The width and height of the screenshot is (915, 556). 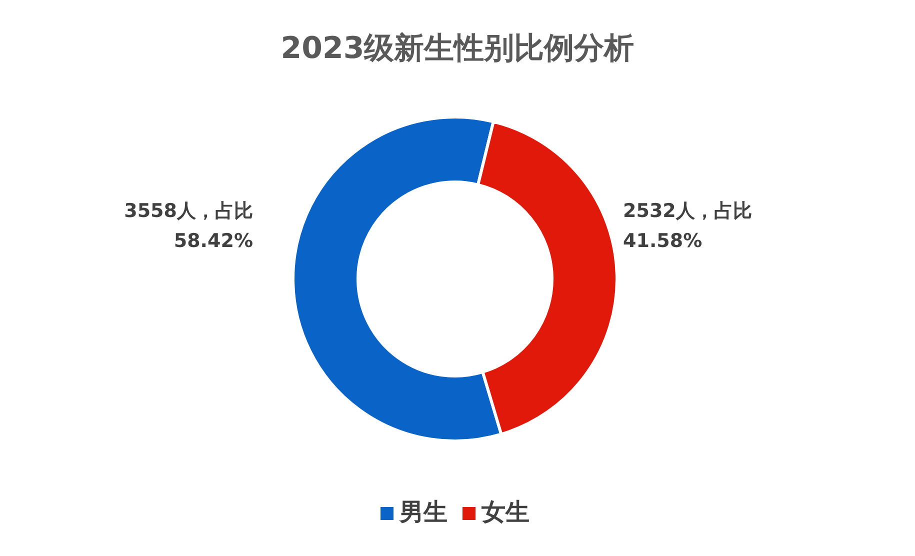 I want to click on legend-label: 女生, so click(x=505, y=512).